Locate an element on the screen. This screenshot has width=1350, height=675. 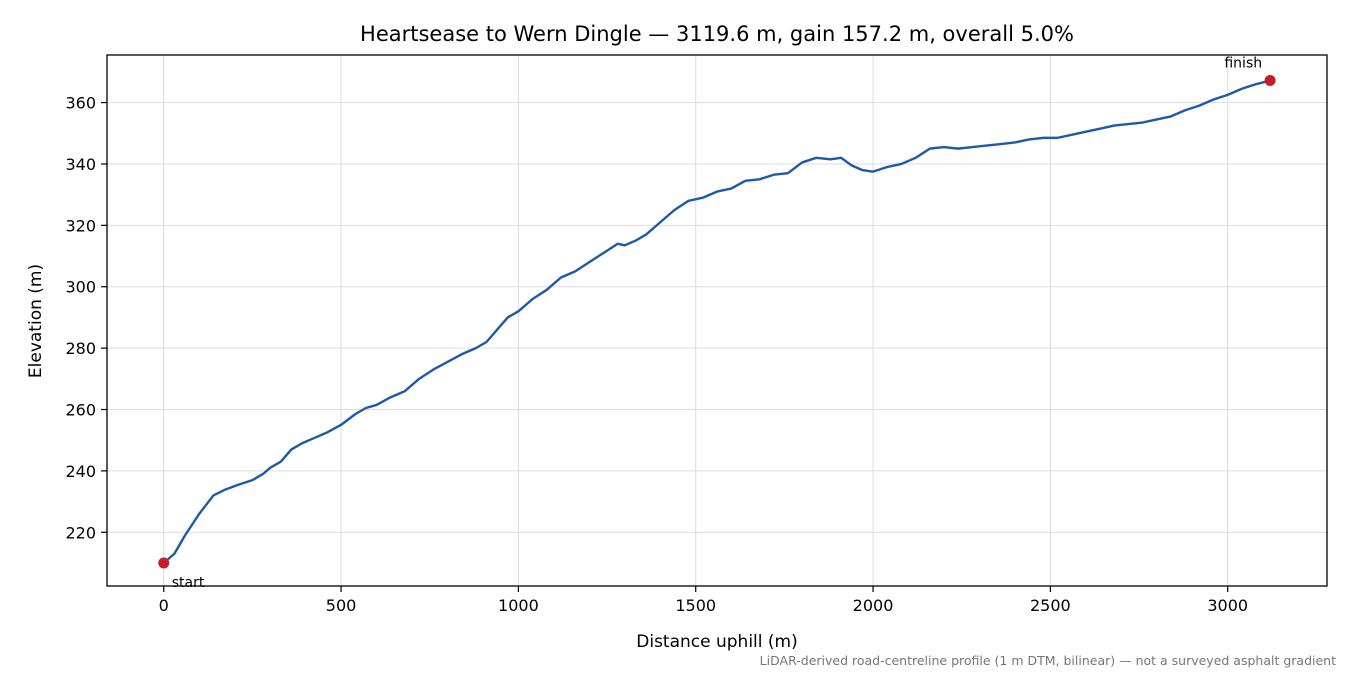
finish-marker is located at coordinates (1270, 80).